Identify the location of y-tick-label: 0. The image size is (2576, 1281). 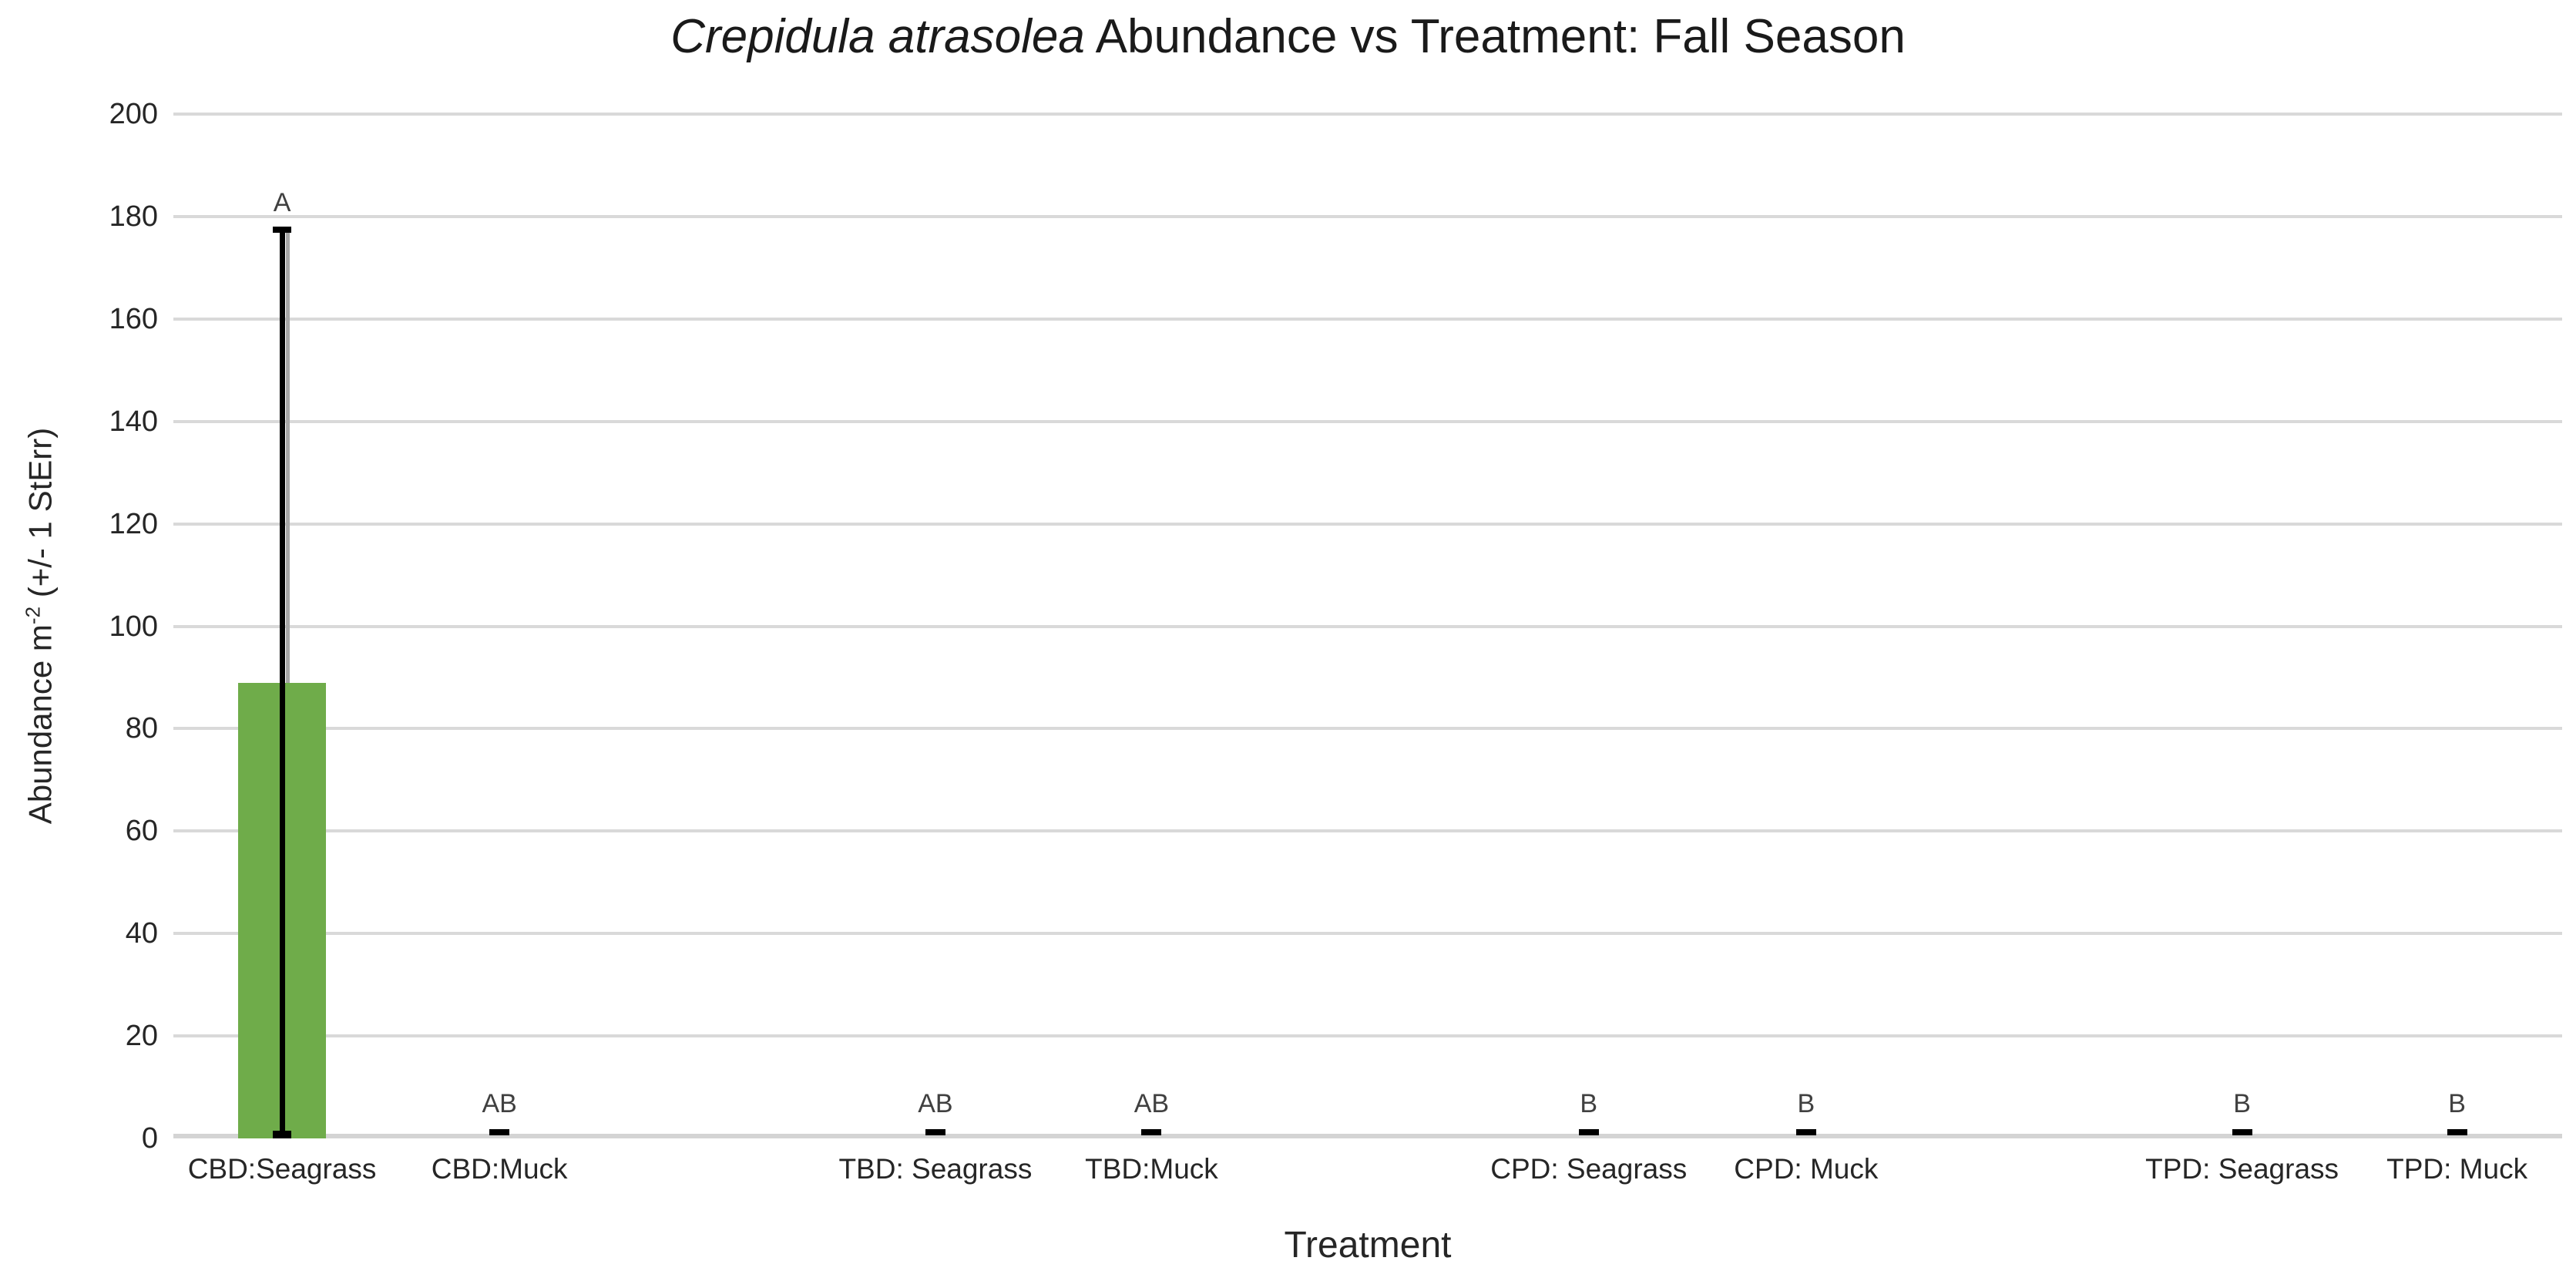
(149, 1138).